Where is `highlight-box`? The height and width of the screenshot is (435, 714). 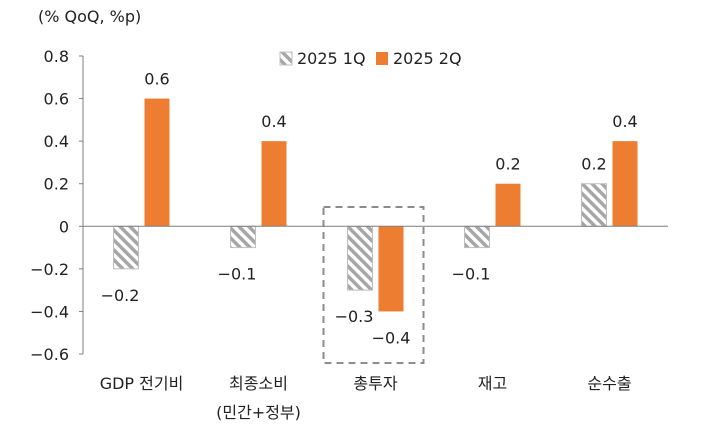
highlight-box is located at coordinates (373, 285).